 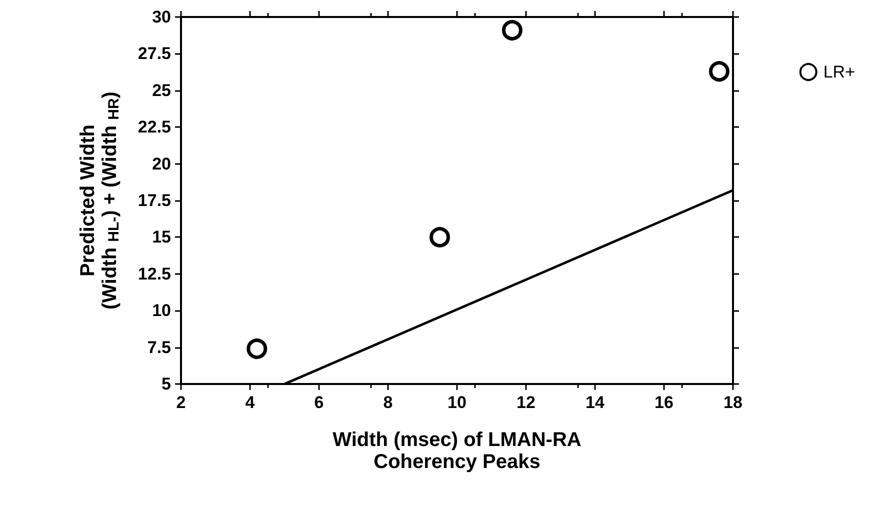 What do you see at coordinates (733, 402) in the screenshot?
I see `x-tick-label: 18` at bounding box center [733, 402].